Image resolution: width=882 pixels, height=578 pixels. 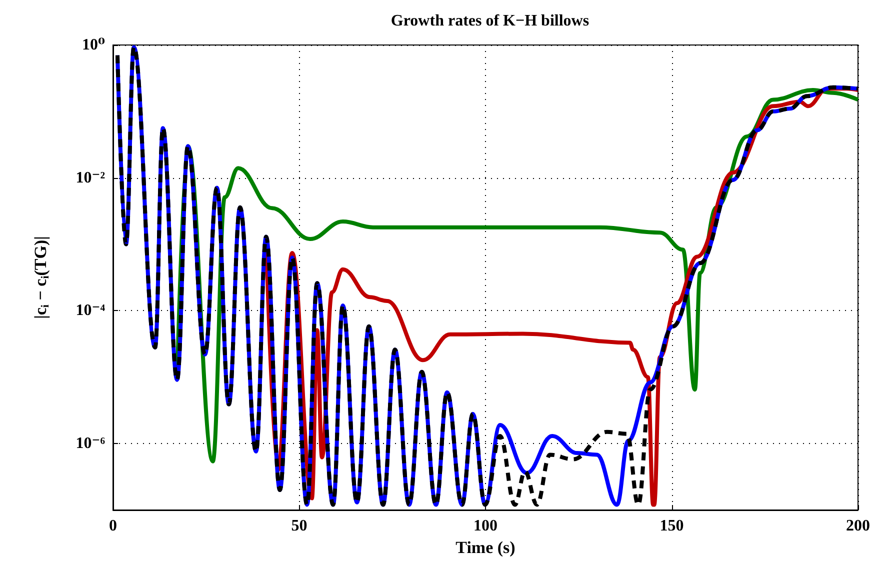 What do you see at coordinates (93, 45) in the screenshot?
I see `y-tick-label: 10⁰` at bounding box center [93, 45].